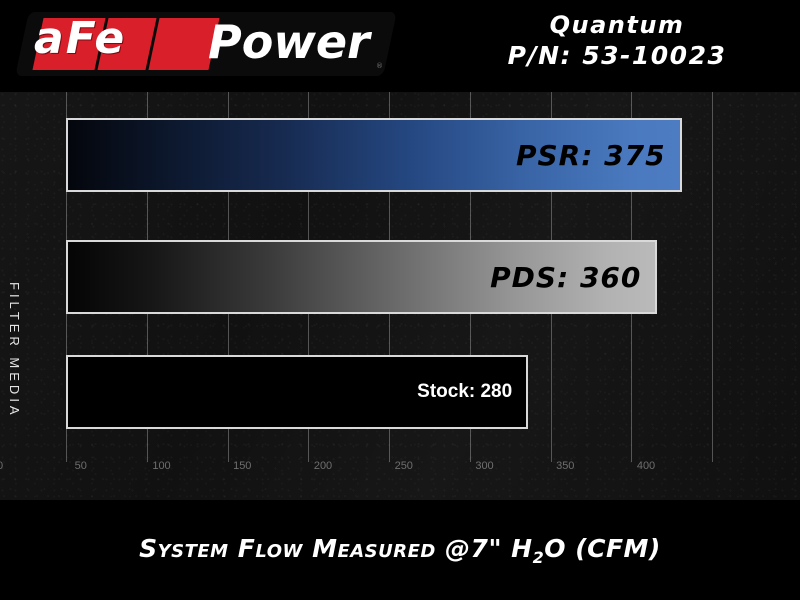  Describe the element at coordinates (538, 557) in the screenshot. I see `caption-subscript: 2` at that location.